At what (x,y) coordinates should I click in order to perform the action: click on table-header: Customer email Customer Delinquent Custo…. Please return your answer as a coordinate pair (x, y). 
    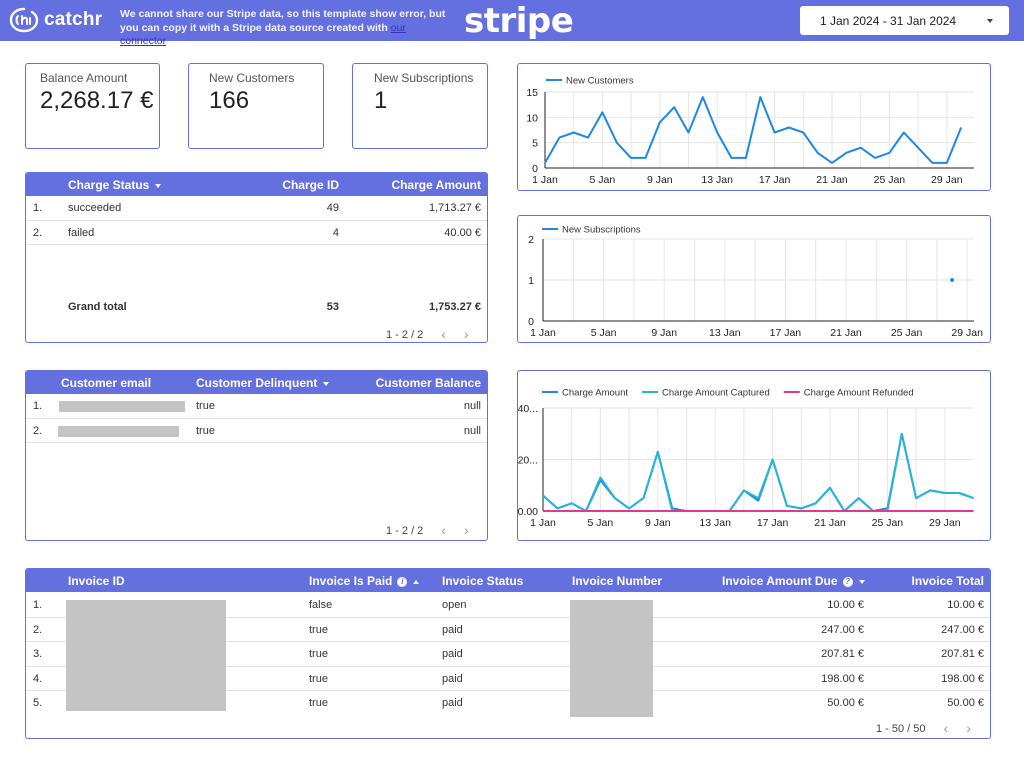
    Looking at the image, I should click on (256, 382).